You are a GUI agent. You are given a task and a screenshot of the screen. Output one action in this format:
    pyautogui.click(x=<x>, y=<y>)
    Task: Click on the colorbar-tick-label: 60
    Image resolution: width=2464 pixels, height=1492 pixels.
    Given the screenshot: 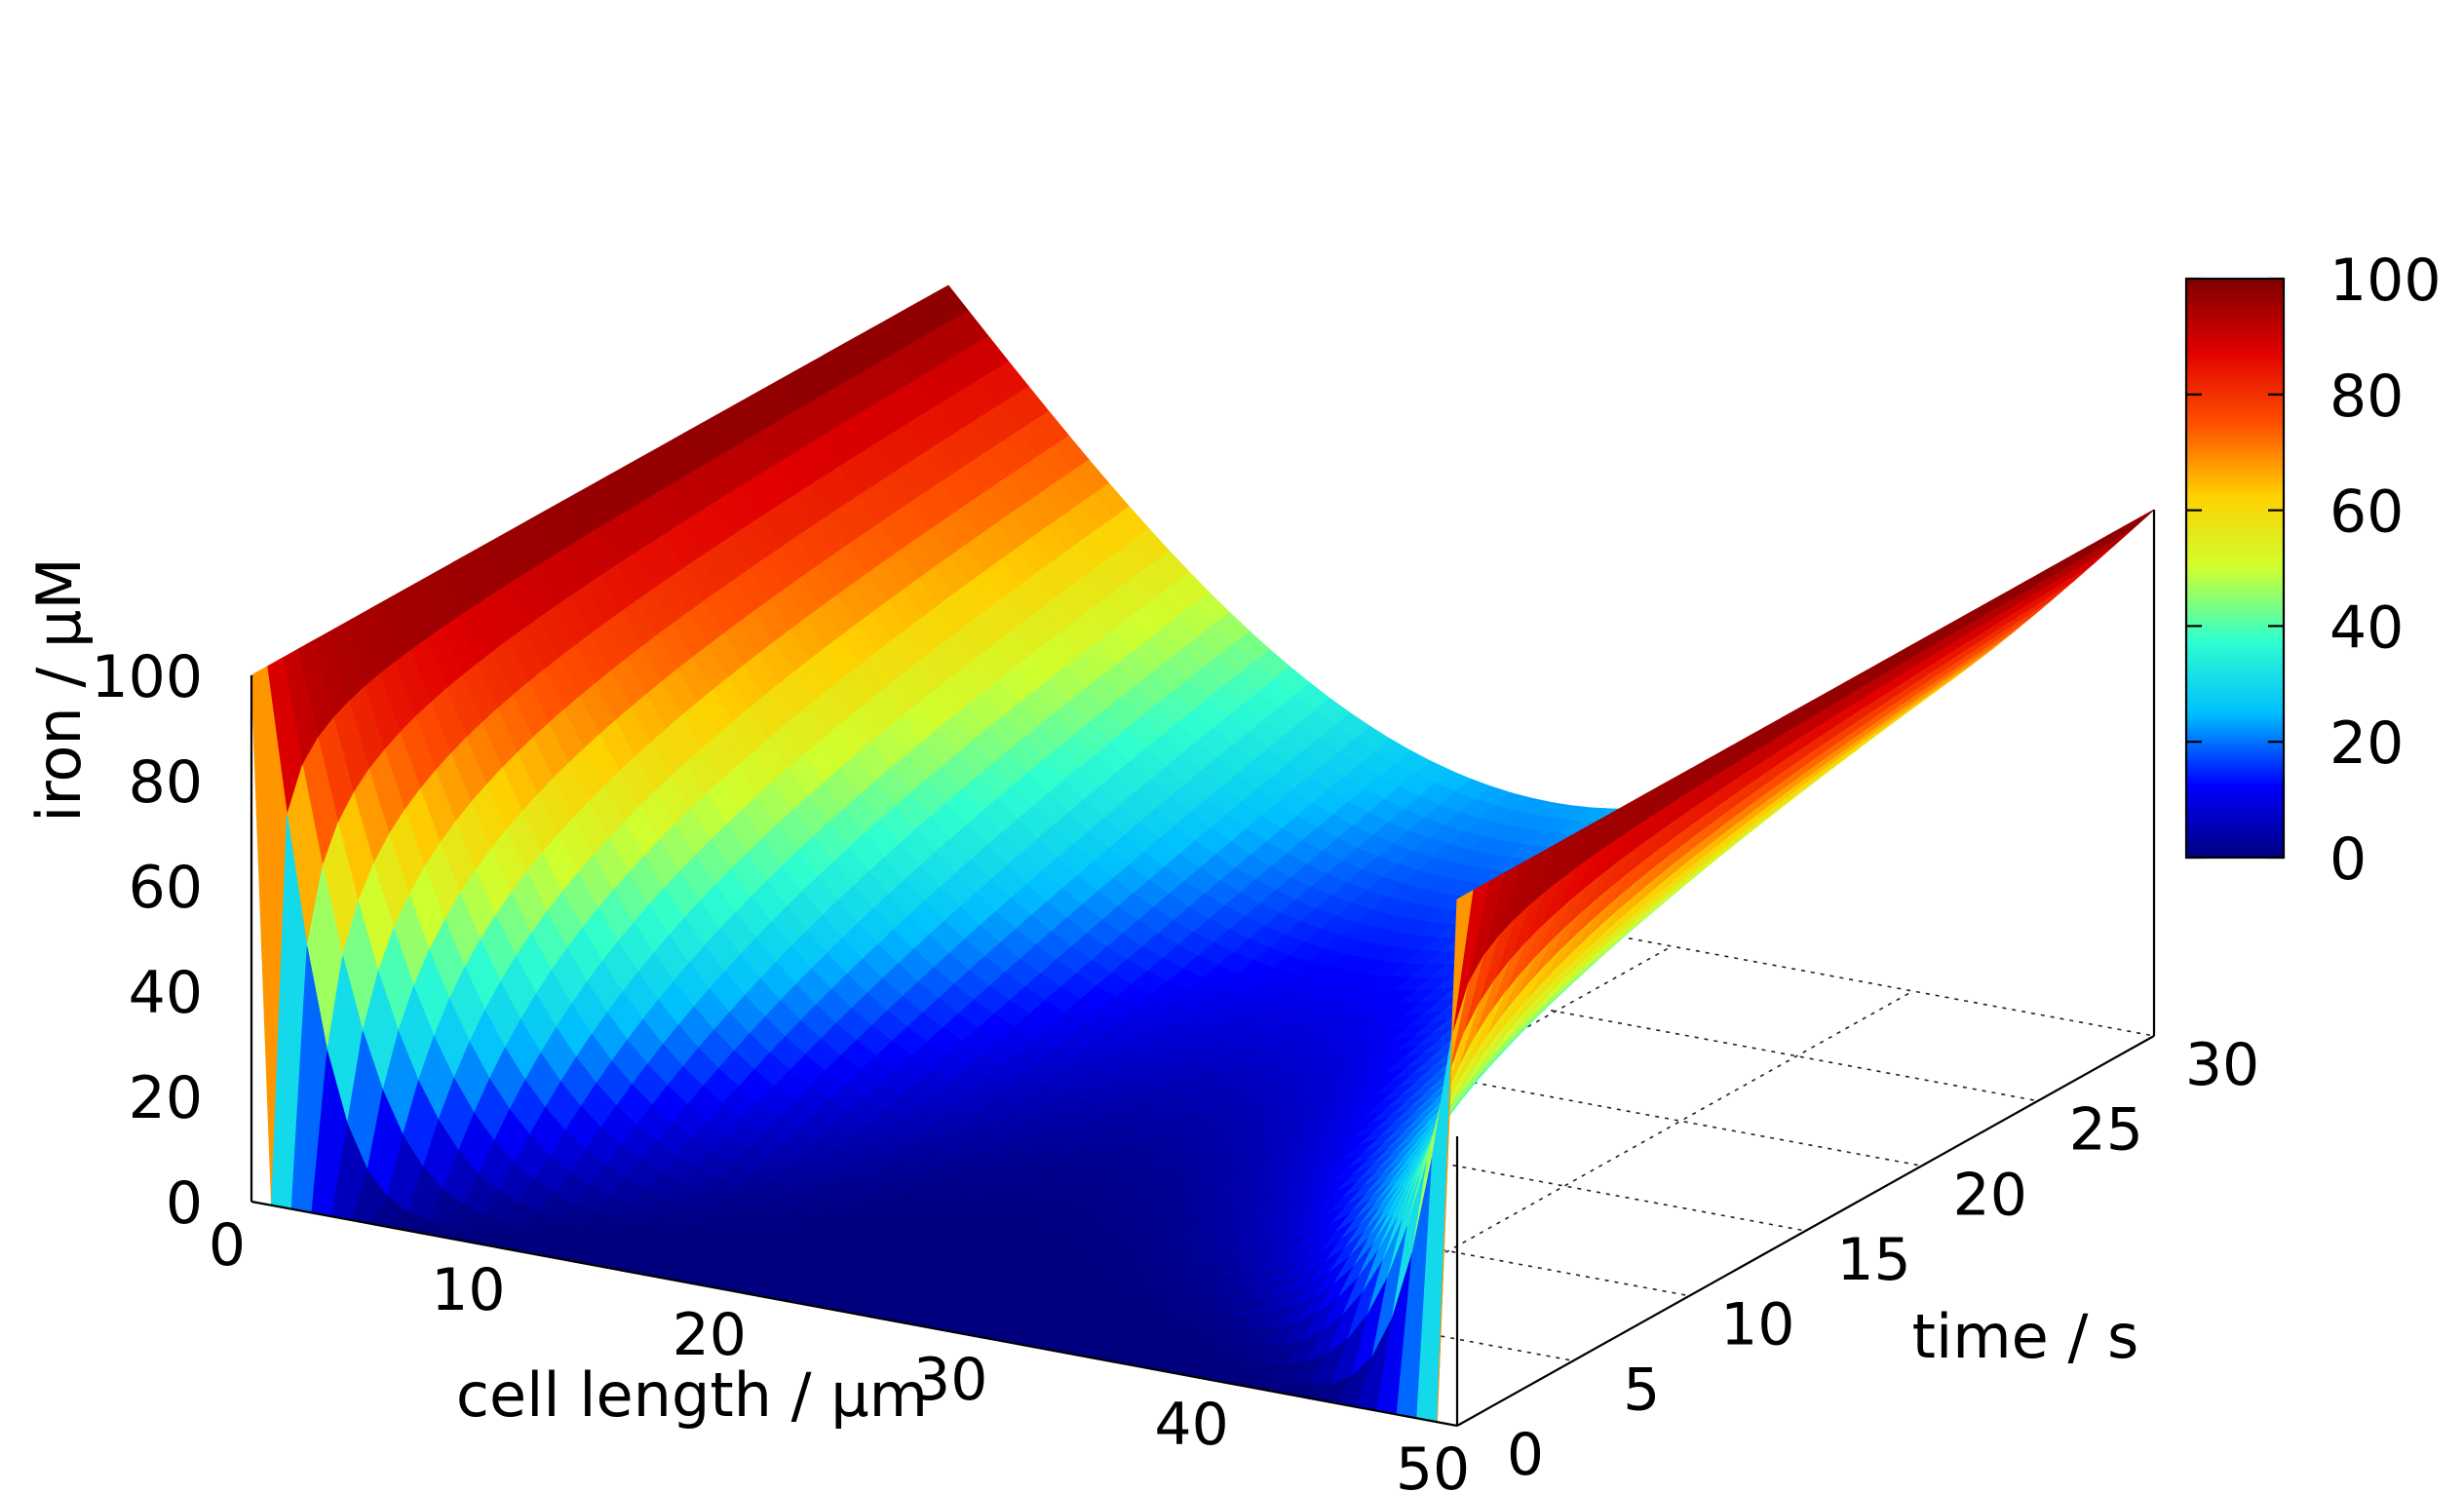 What is the action you would take?
    pyautogui.click(x=2366, y=512)
    